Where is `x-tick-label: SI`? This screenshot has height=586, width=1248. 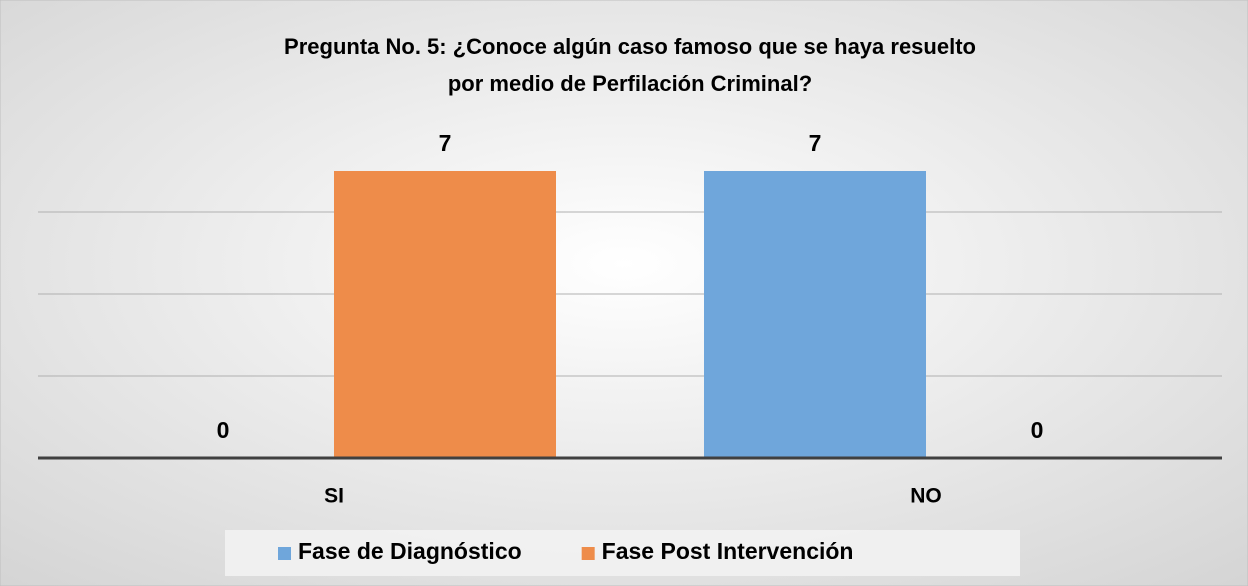 x-tick-label: SI is located at coordinates (334, 496).